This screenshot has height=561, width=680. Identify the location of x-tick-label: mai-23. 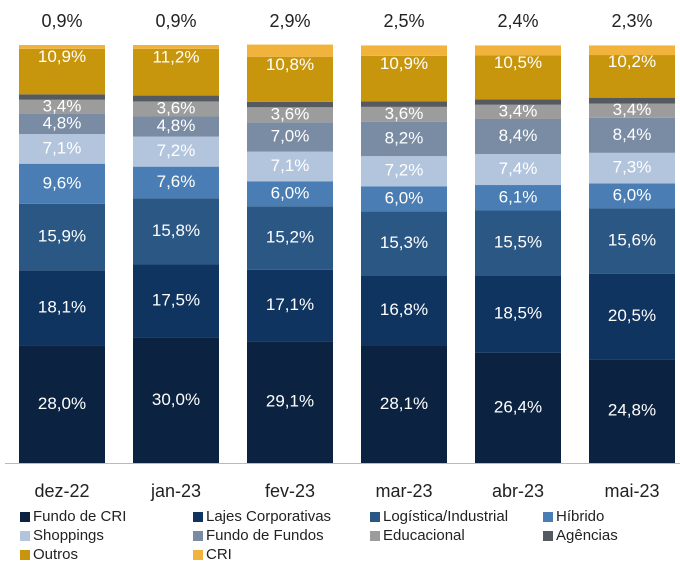
(631, 491).